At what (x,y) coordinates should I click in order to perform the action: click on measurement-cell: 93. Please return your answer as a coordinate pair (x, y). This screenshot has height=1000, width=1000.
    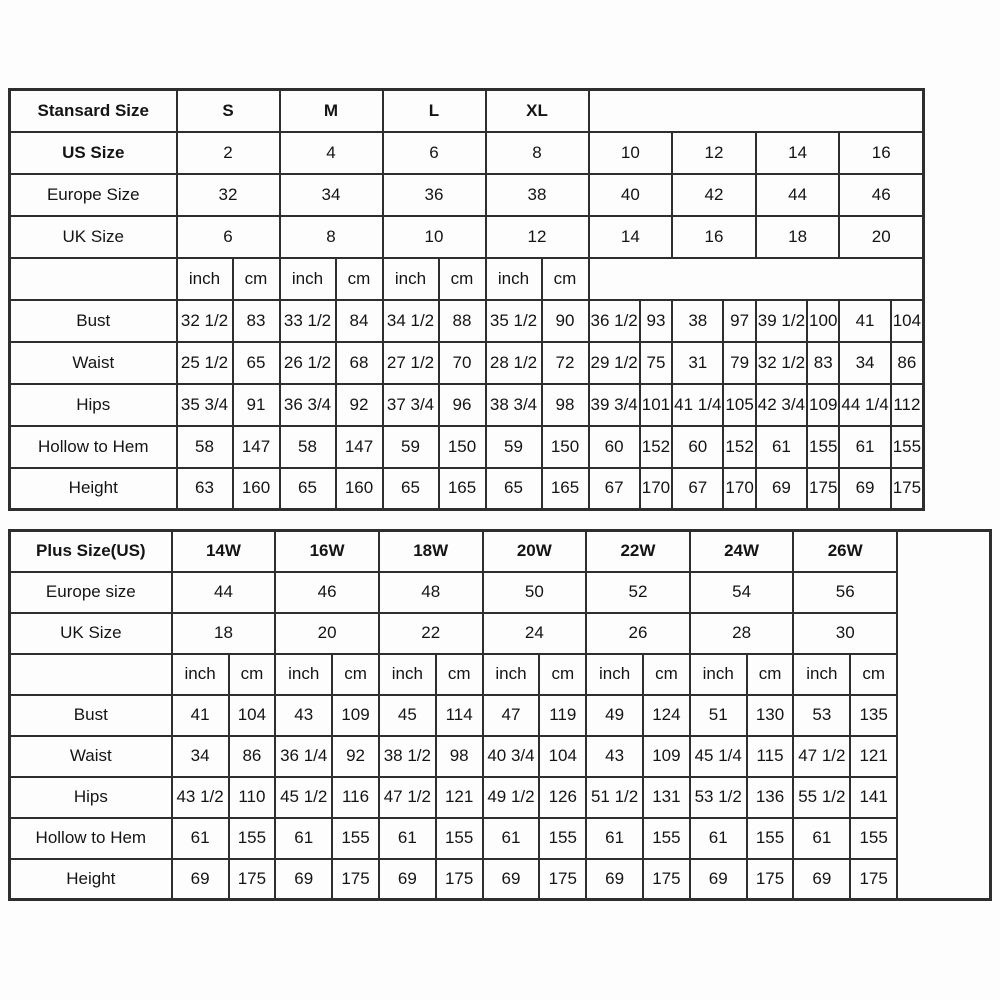
    Looking at the image, I should click on (656, 320).